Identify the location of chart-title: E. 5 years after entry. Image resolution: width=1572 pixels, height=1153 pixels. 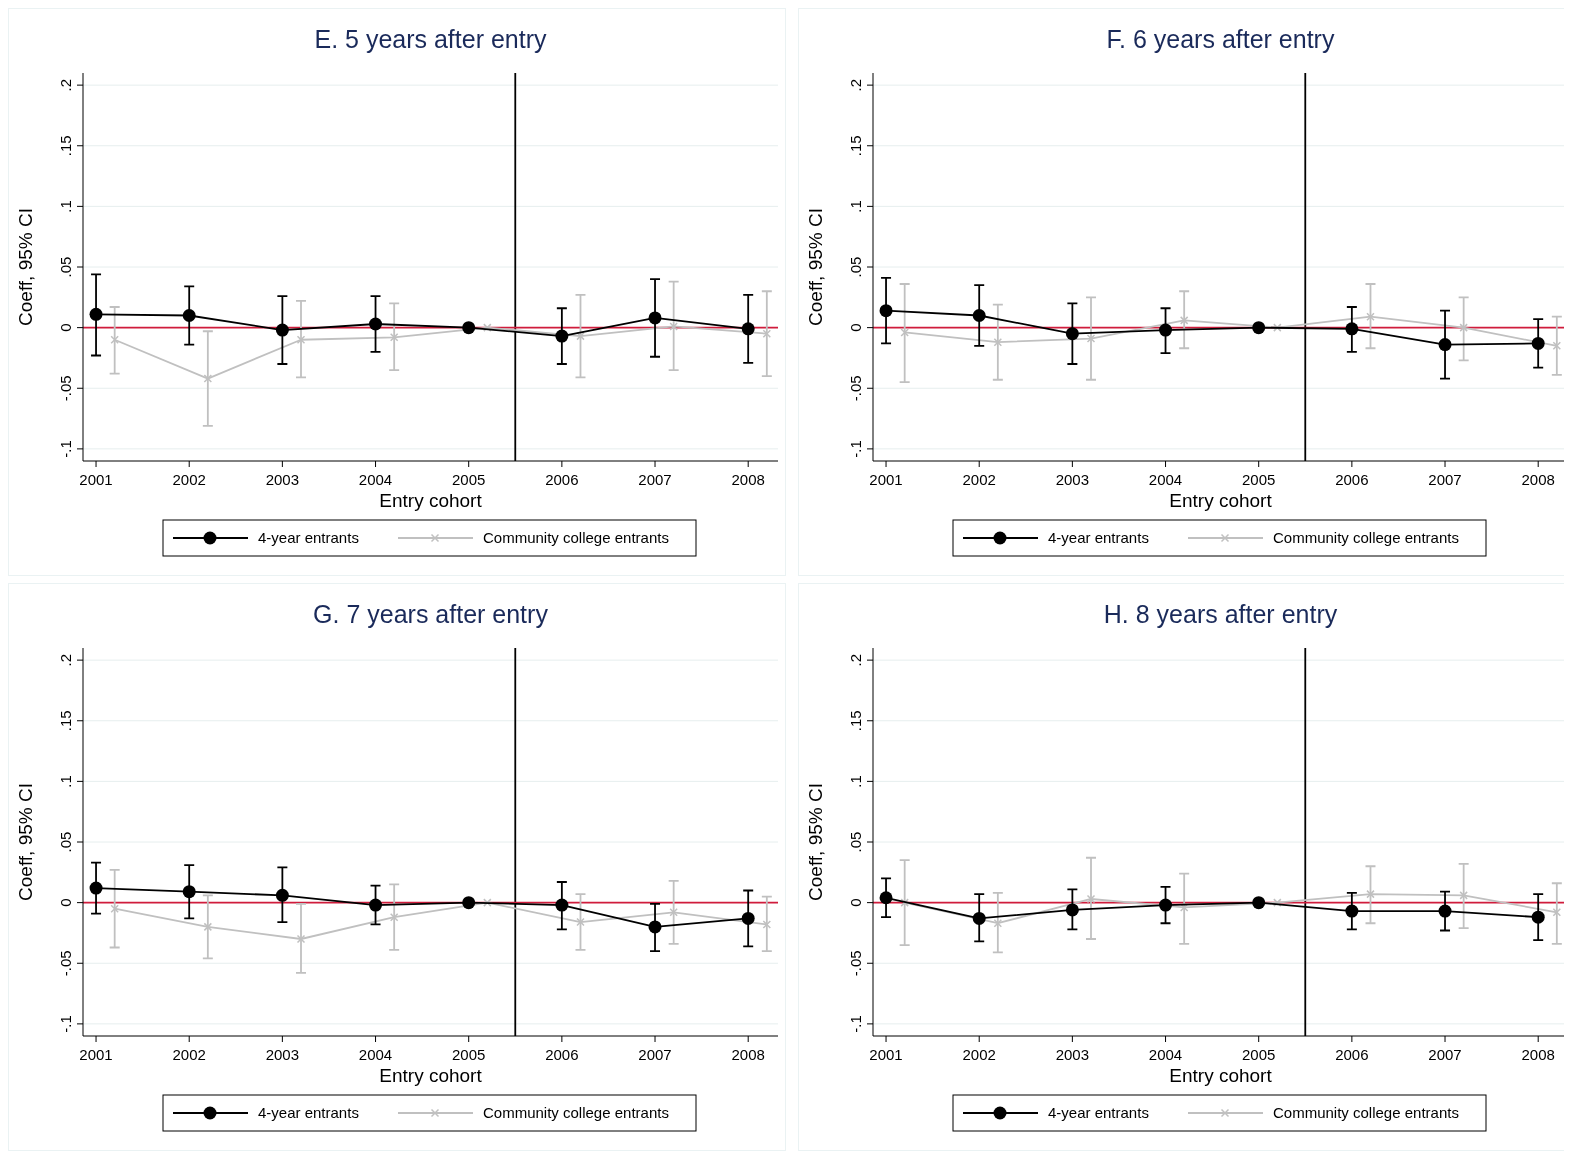
(431, 39).